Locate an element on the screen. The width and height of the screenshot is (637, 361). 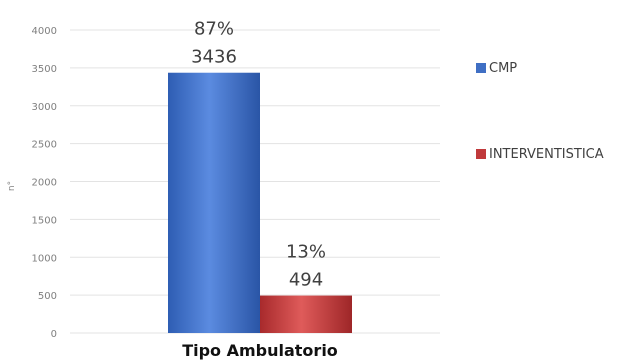
legend: CMP INTERVENTISTICA is located at coordinates (540, 111).